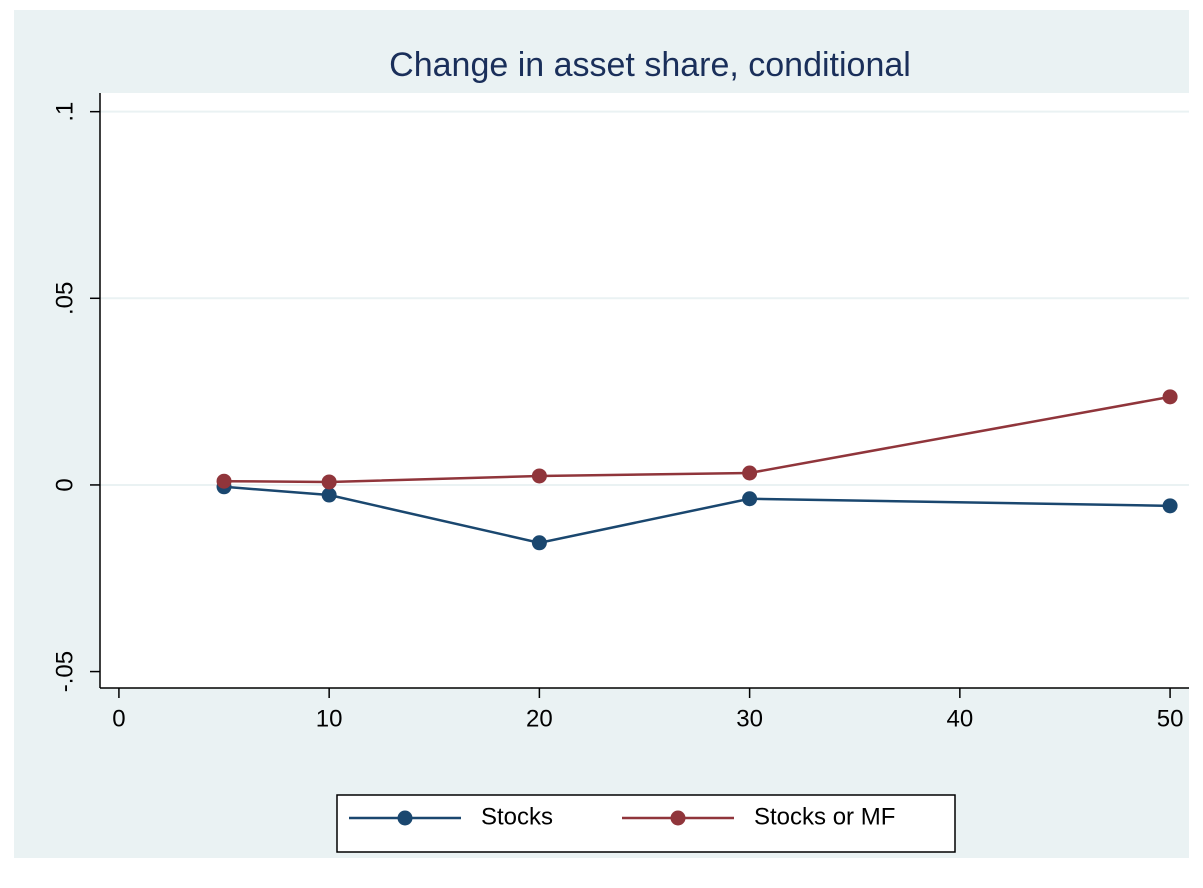 This screenshot has width=1203, height=888. Describe the element at coordinates (517, 816) in the screenshot. I see `legend-label: Stocks` at that location.